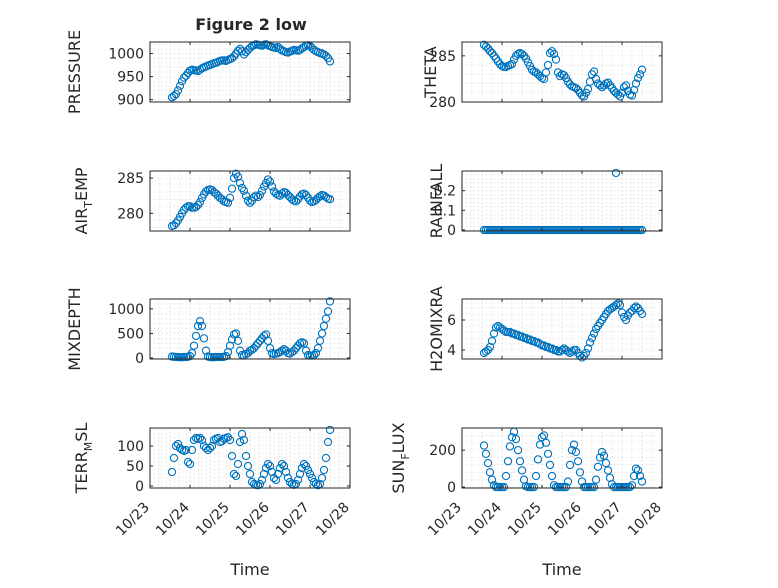 The height and width of the screenshot is (588, 778). I want to click on terr_msl-frame, so click(250, 458).